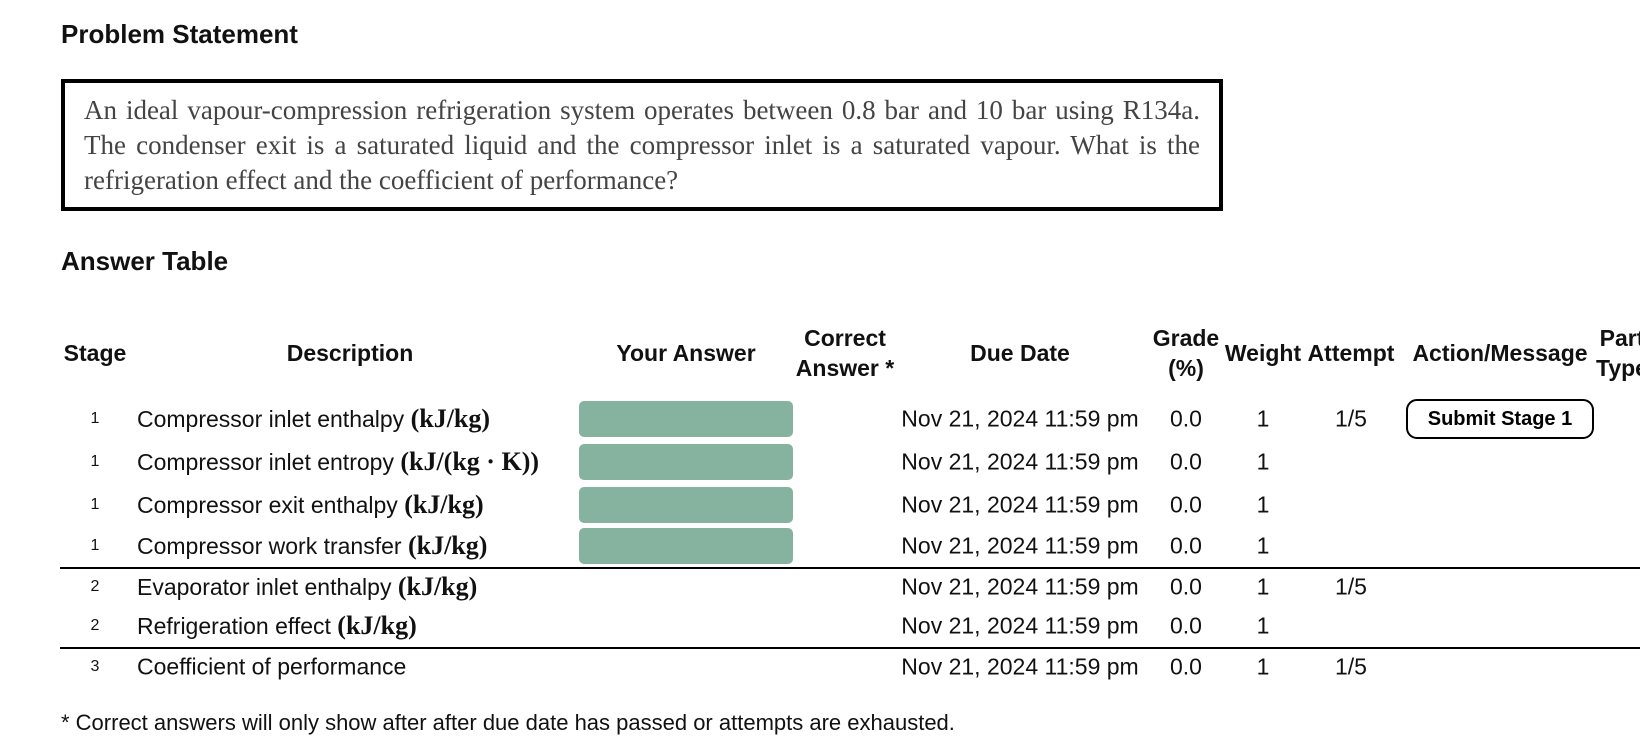 This screenshot has width=1640, height=752. I want to click on description: Refrigeration effect (kJ/kg), so click(277, 626).